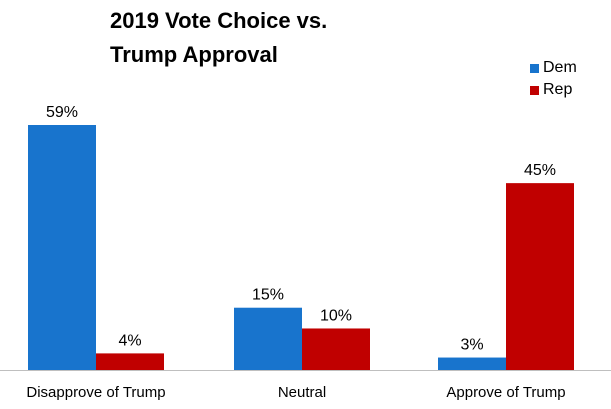 The image size is (611, 409). Describe the element at coordinates (560, 67) in the screenshot. I see `legend-label-dem: Dem` at that location.